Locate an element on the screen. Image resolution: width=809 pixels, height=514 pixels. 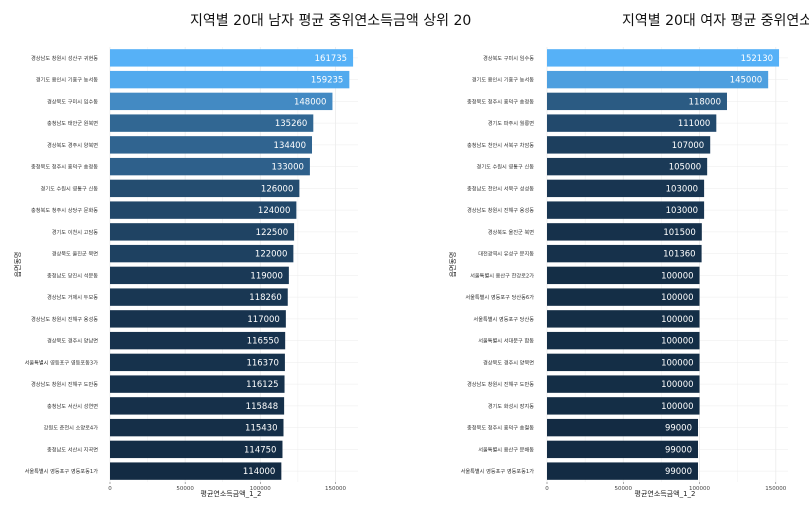
data-label: 118000 is located at coordinates (705, 102).